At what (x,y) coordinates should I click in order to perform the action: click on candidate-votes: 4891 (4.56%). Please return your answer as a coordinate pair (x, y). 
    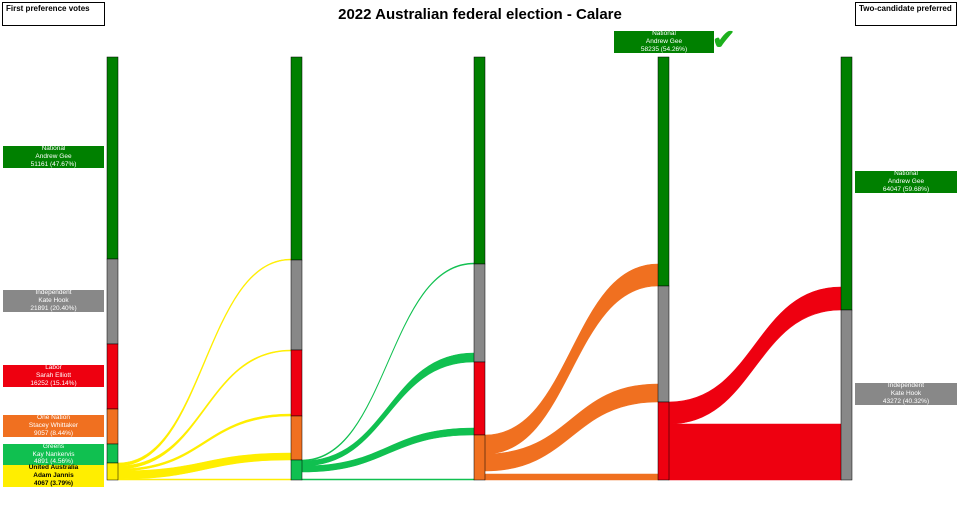
    Looking at the image, I should click on (53, 462).